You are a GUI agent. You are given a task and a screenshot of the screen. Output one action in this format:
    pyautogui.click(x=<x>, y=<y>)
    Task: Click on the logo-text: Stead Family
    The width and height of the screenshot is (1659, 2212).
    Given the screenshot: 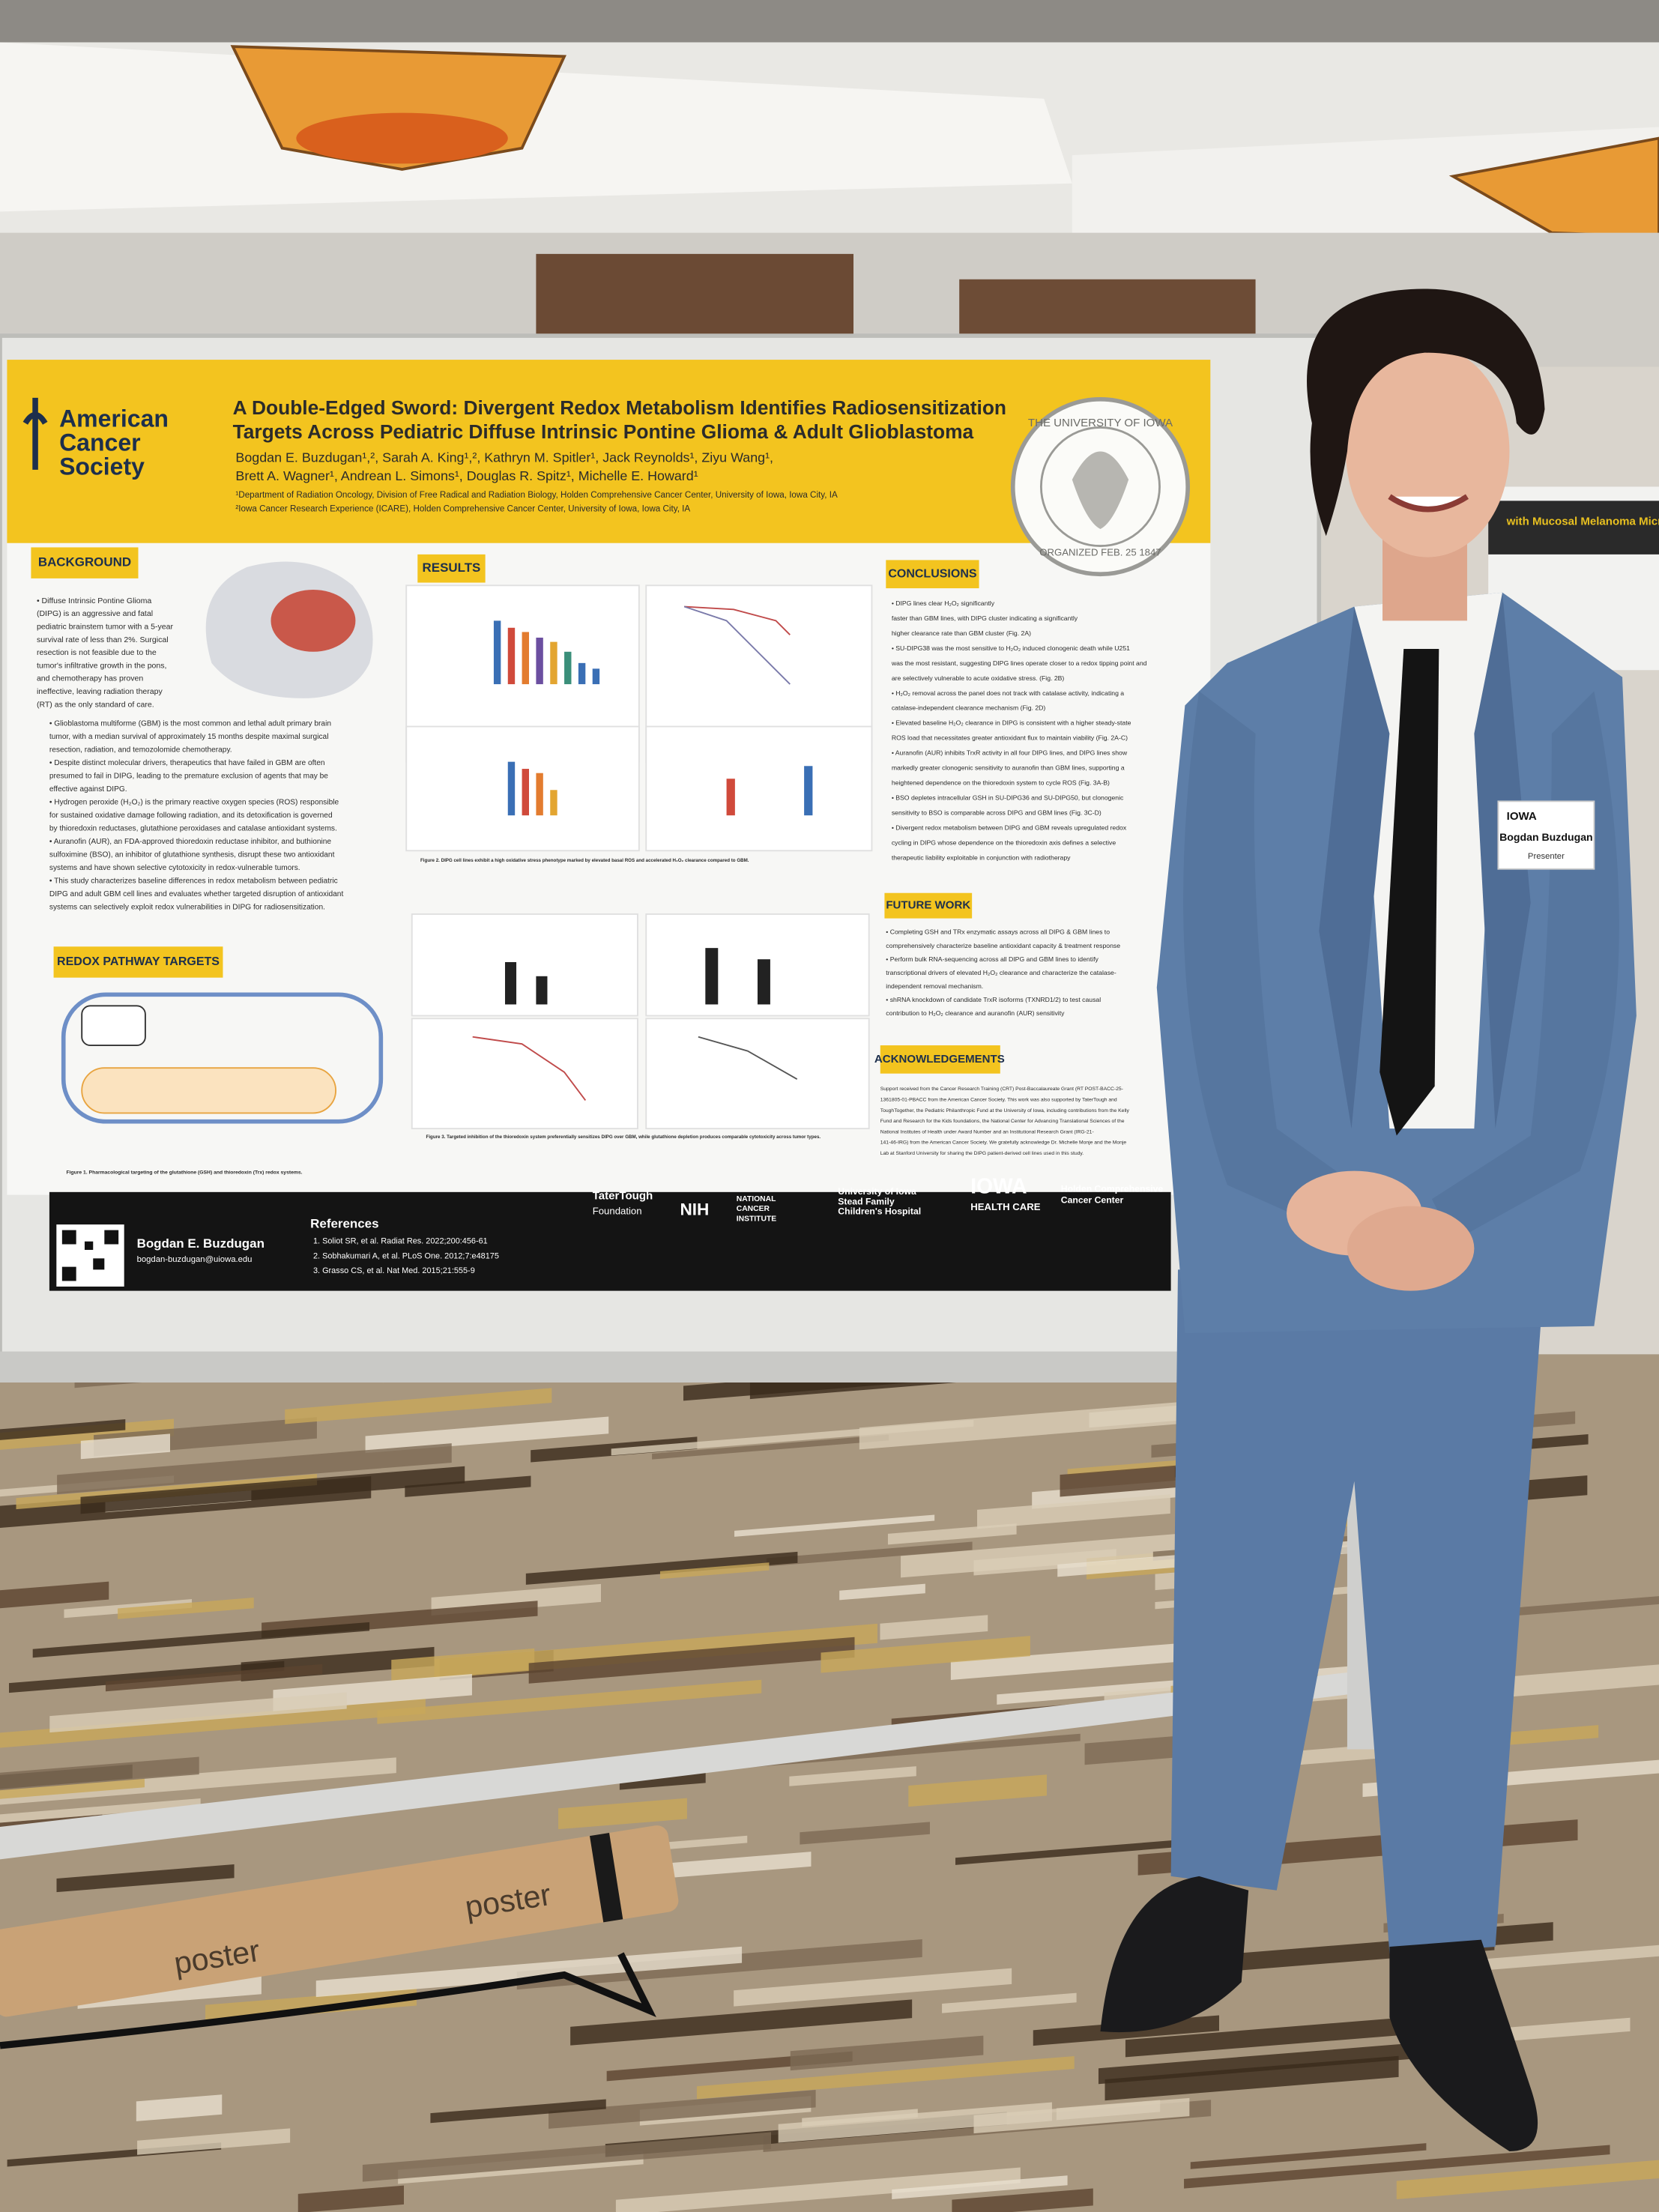 What is the action you would take?
    pyautogui.click(x=866, y=1201)
    